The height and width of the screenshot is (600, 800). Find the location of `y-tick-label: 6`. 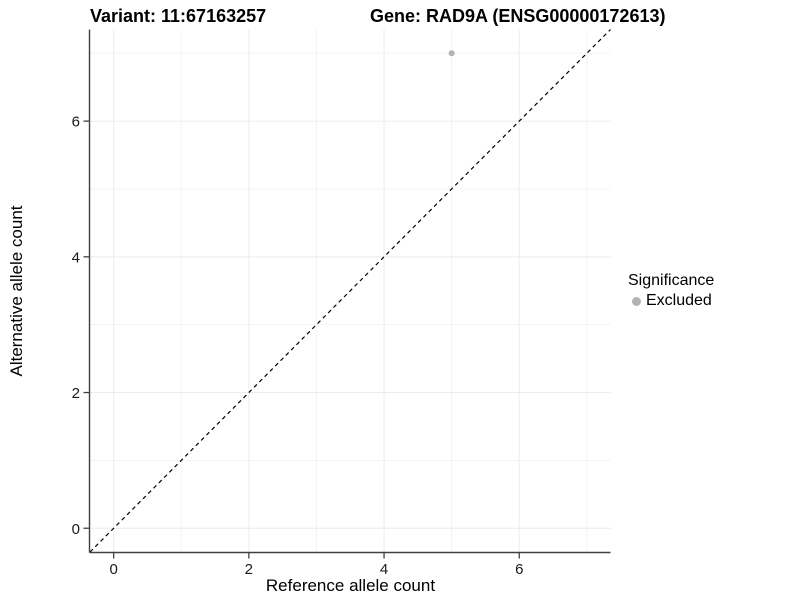

y-tick-label: 6 is located at coordinates (76, 122).